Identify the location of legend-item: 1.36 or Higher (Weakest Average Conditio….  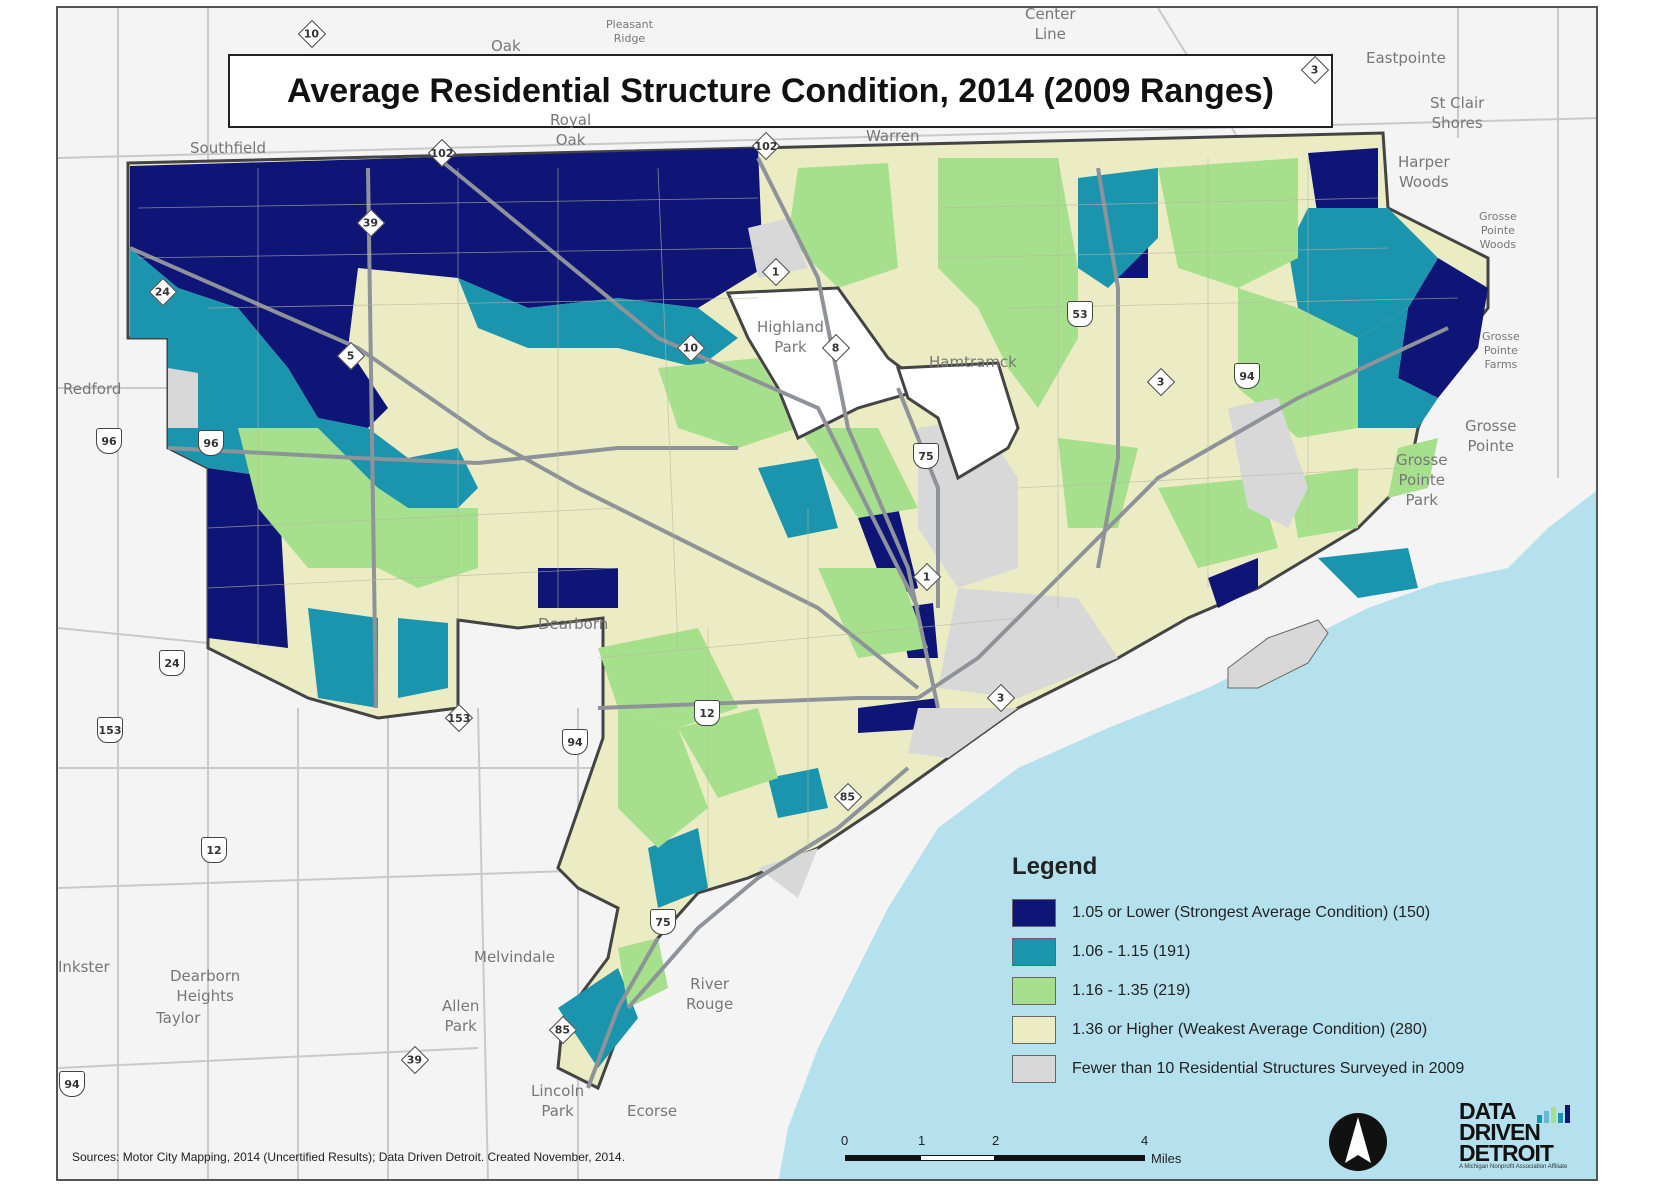
(1272, 1029).